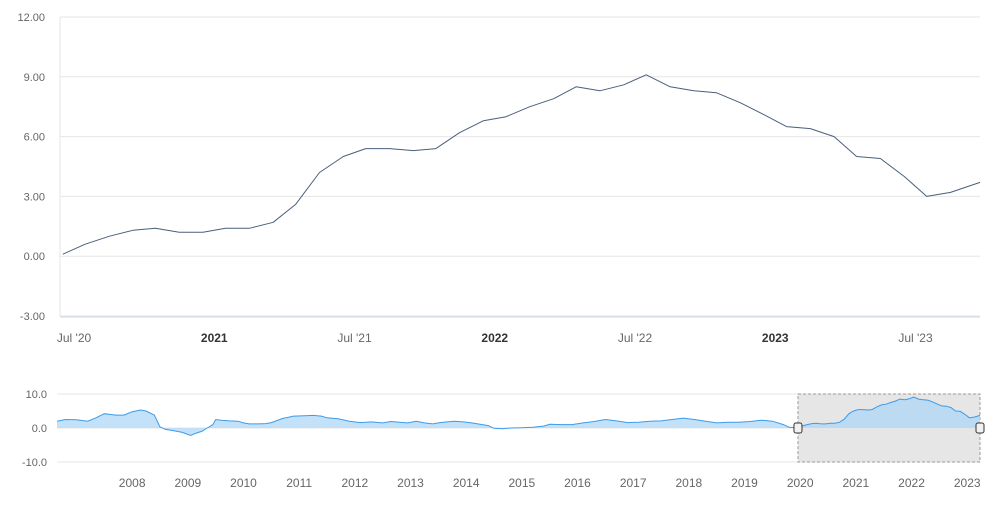 This screenshot has height=511, width=1001. Describe the element at coordinates (214, 338) in the screenshot. I see `main-x-tick-label: 2021` at that location.